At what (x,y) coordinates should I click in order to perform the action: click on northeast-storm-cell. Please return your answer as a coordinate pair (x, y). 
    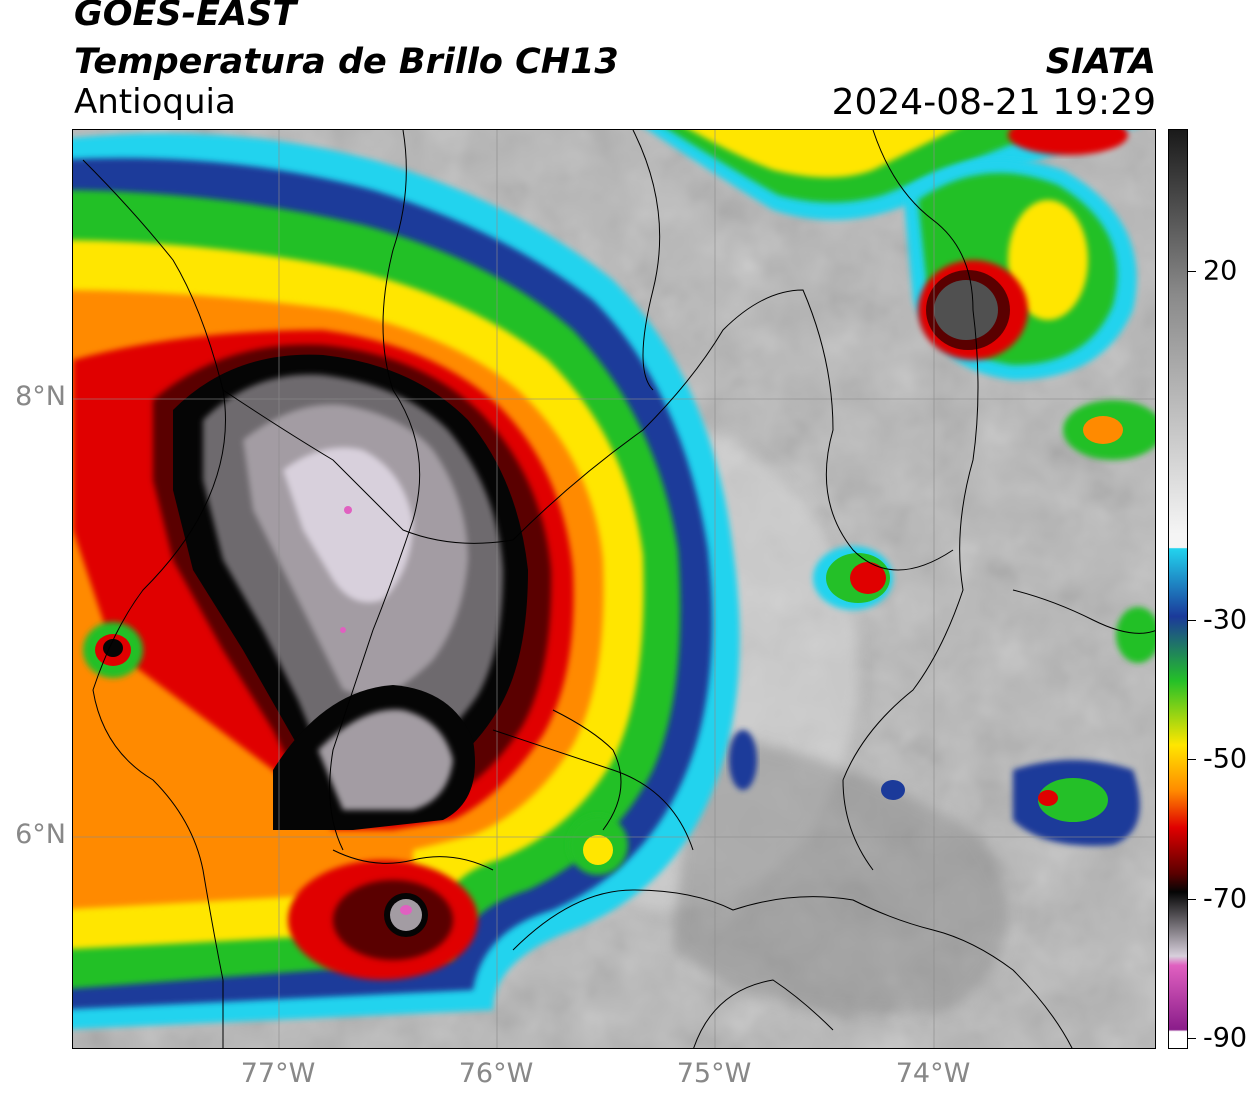
    Looking at the image, I should click on (1020, 269).